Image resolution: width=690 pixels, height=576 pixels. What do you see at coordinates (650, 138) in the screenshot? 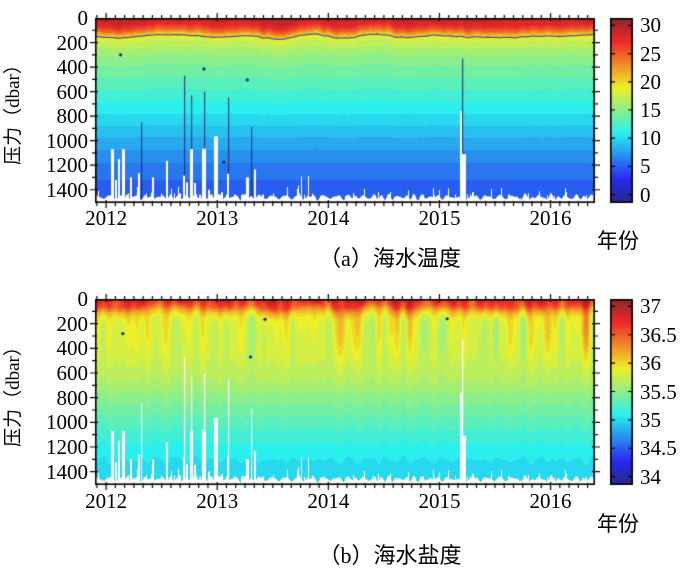
I see `colorbar-tick-label: 10` at bounding box center [650, 138].